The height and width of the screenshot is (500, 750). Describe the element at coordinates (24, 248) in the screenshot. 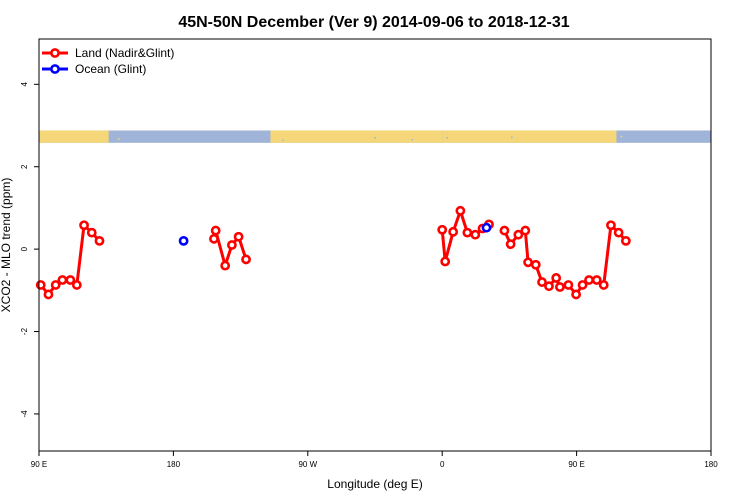

I see `y-tick-label: 0` at that location.